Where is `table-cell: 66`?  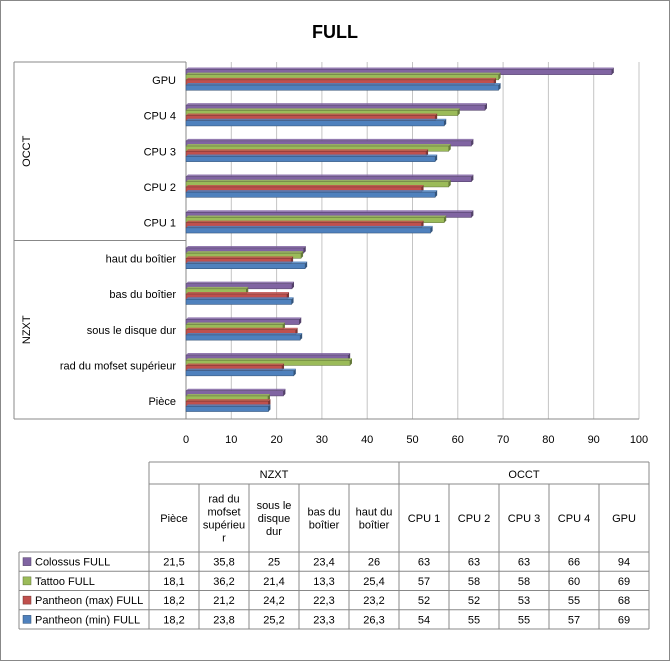
table-cell: 66 is located at coordinates (574, 563).